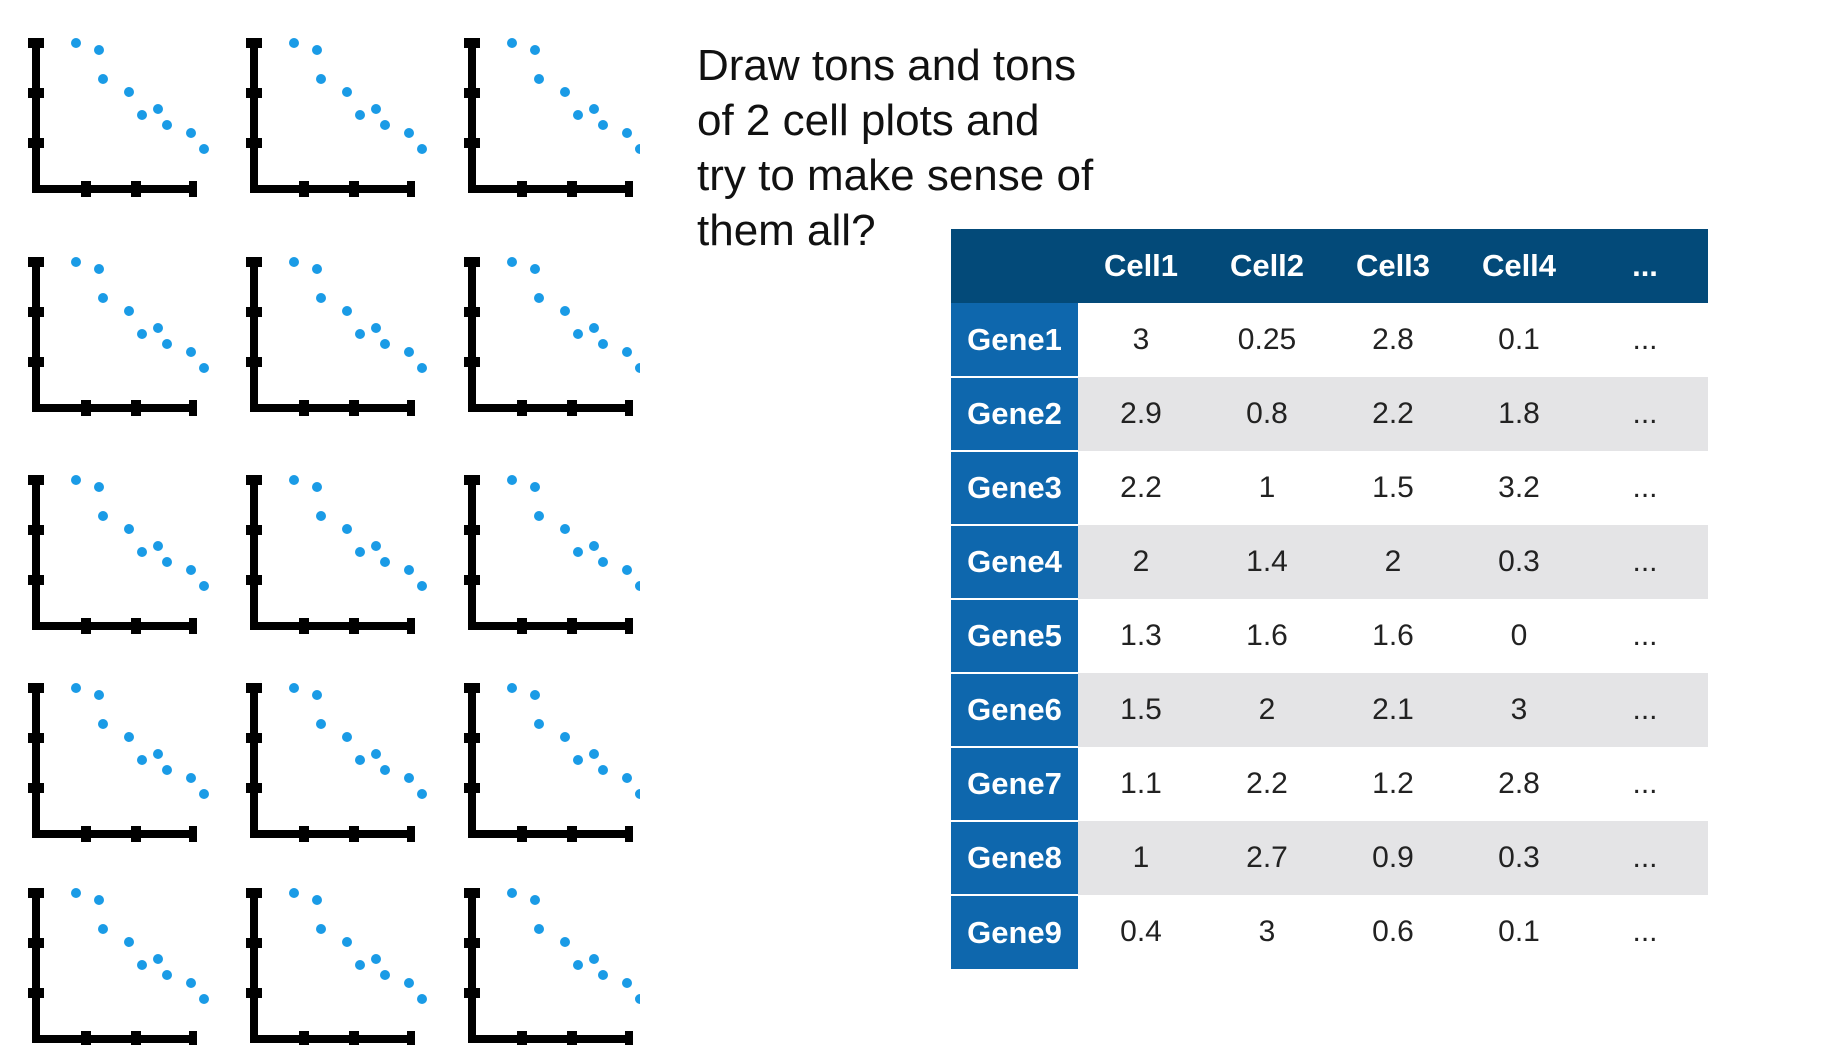 This screenshot has height=1045, width=1829. What do you see at coordinates (1267, 932) in the screenshot?
I see `table-cell: 3` at bounding box center [1267, 932].